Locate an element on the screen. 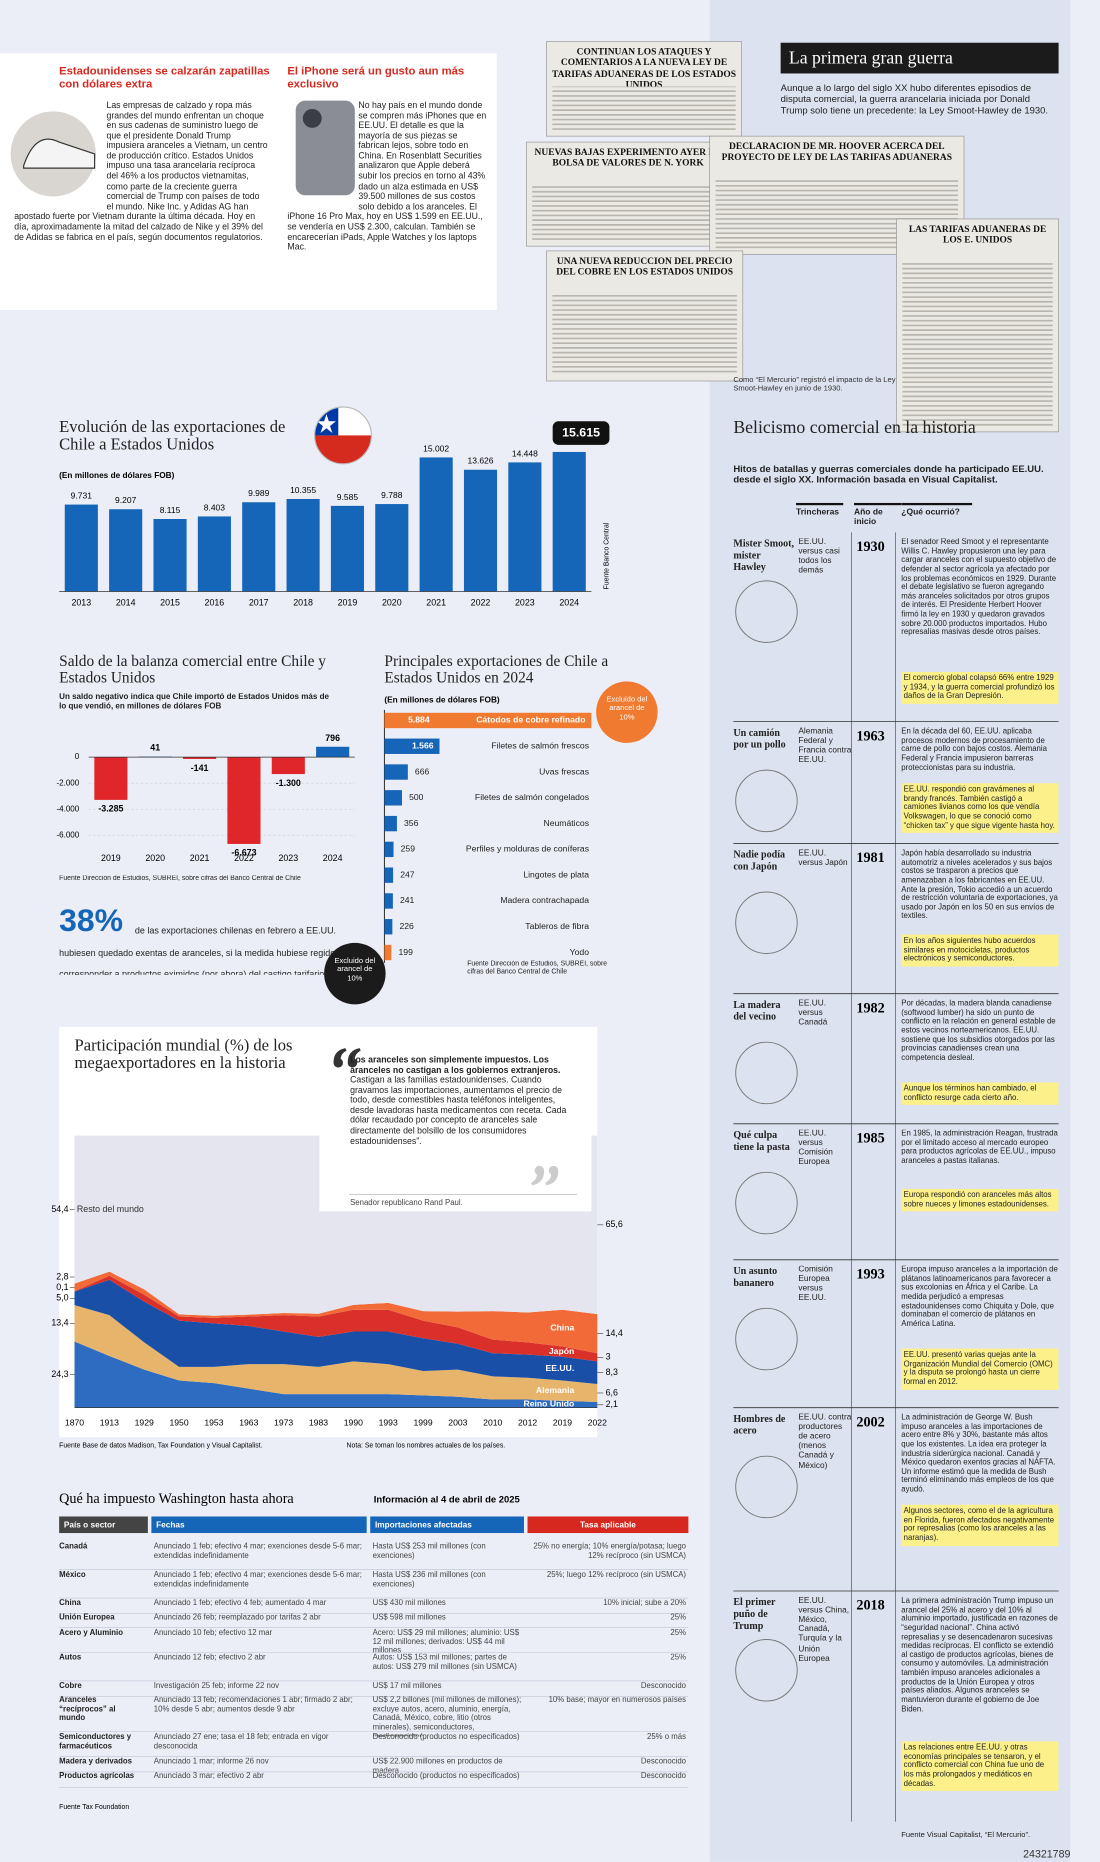 The height and width of the screenshot is (1862, 1100). annotation-bubble is located at coordinates (355, 973).